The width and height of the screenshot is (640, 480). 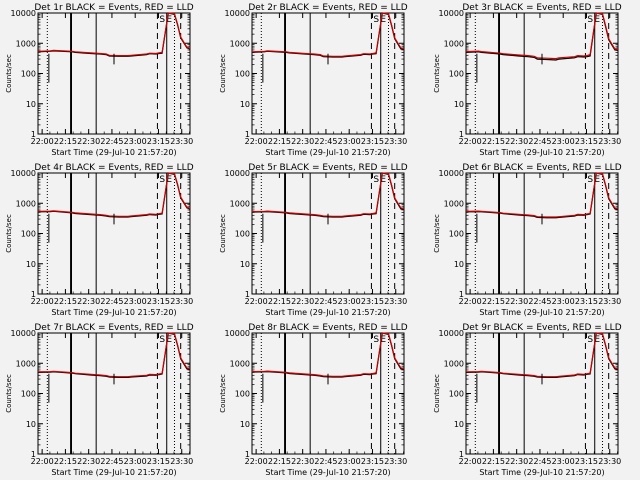 What do you see at coordinates (542, 73) in the screenshot?
I see `plot-frame` at bounding box center [542, 73].